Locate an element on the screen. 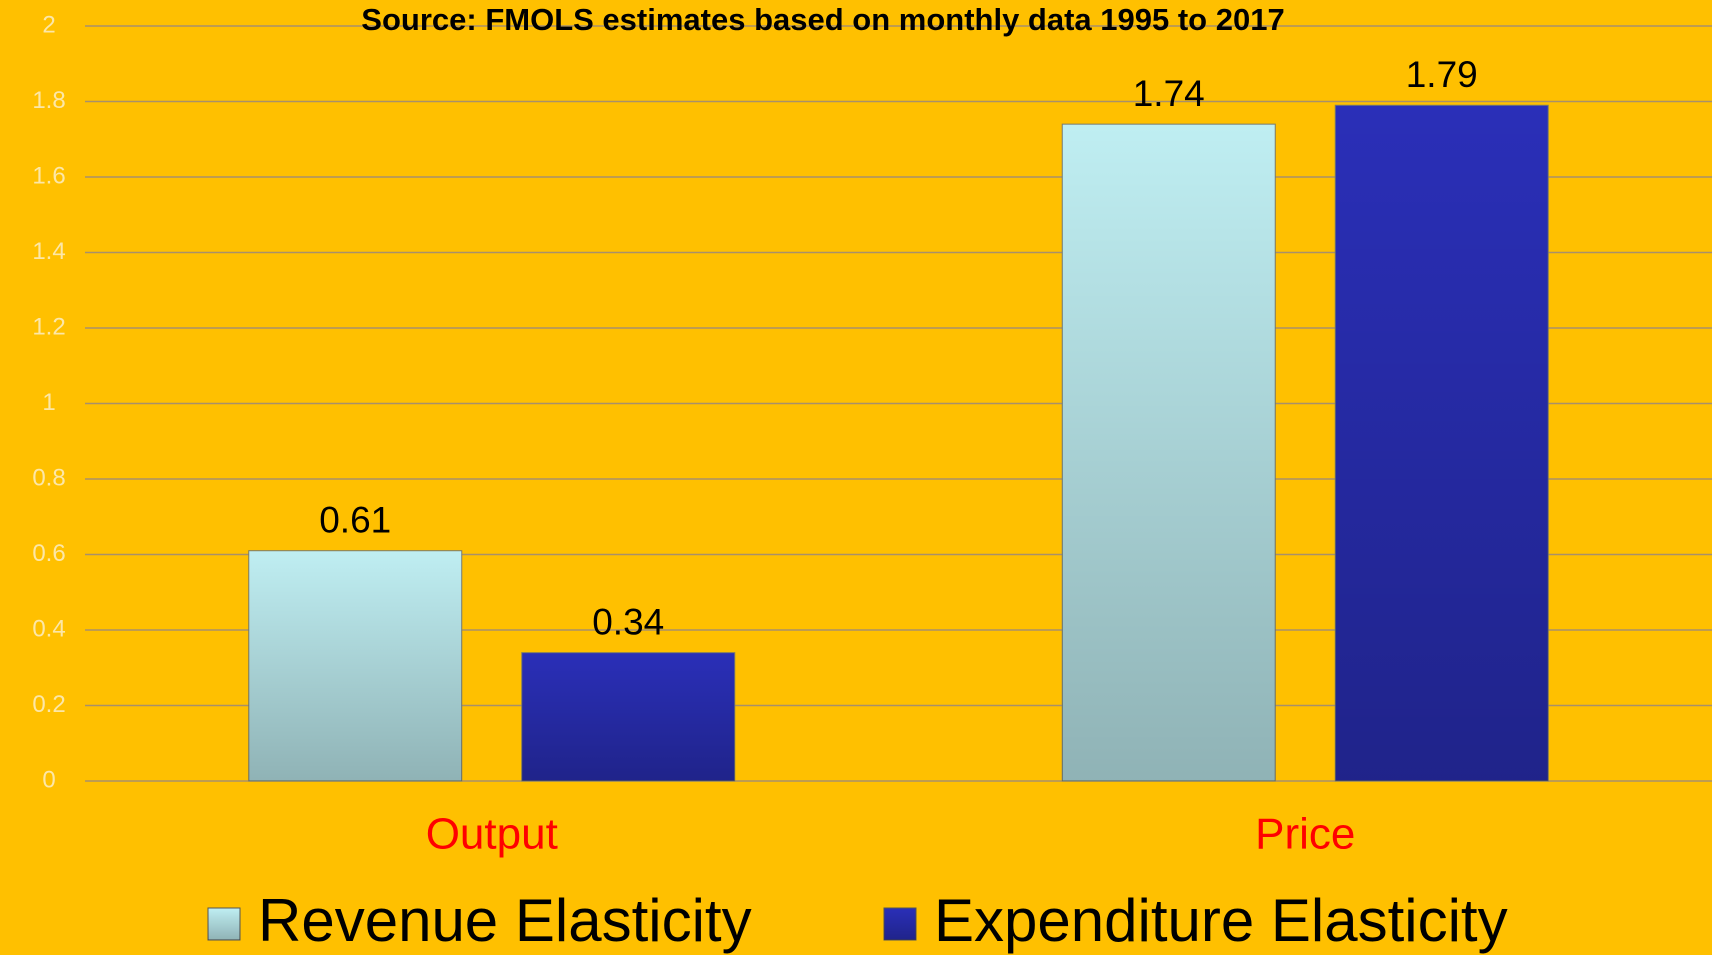 The image size is (1712, 955). data-label: 1.79 is located at coordinates (1442, 74).